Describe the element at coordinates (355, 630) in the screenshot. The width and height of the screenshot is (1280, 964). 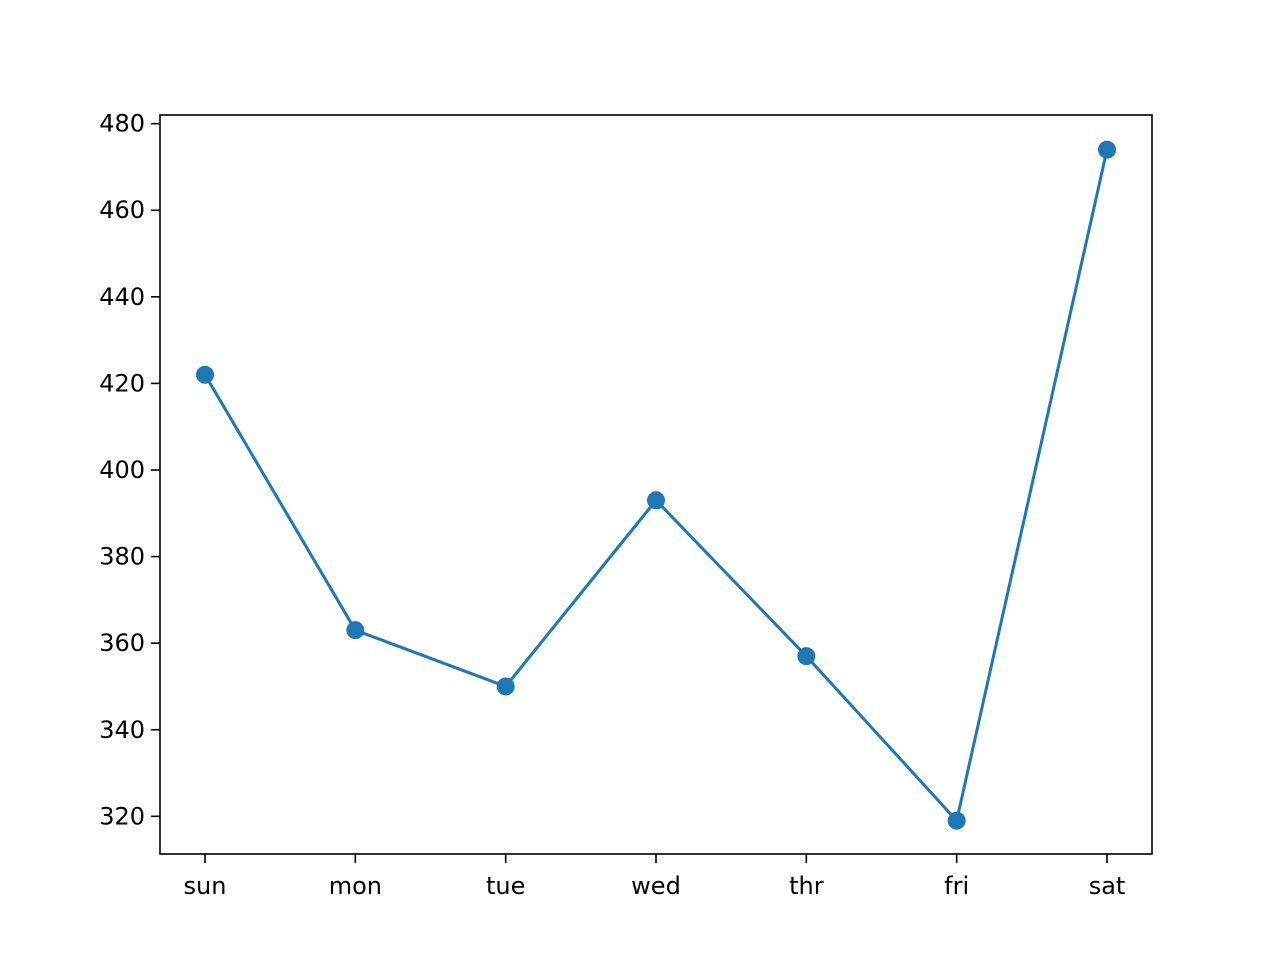
I see `data-point-mon` at that location.